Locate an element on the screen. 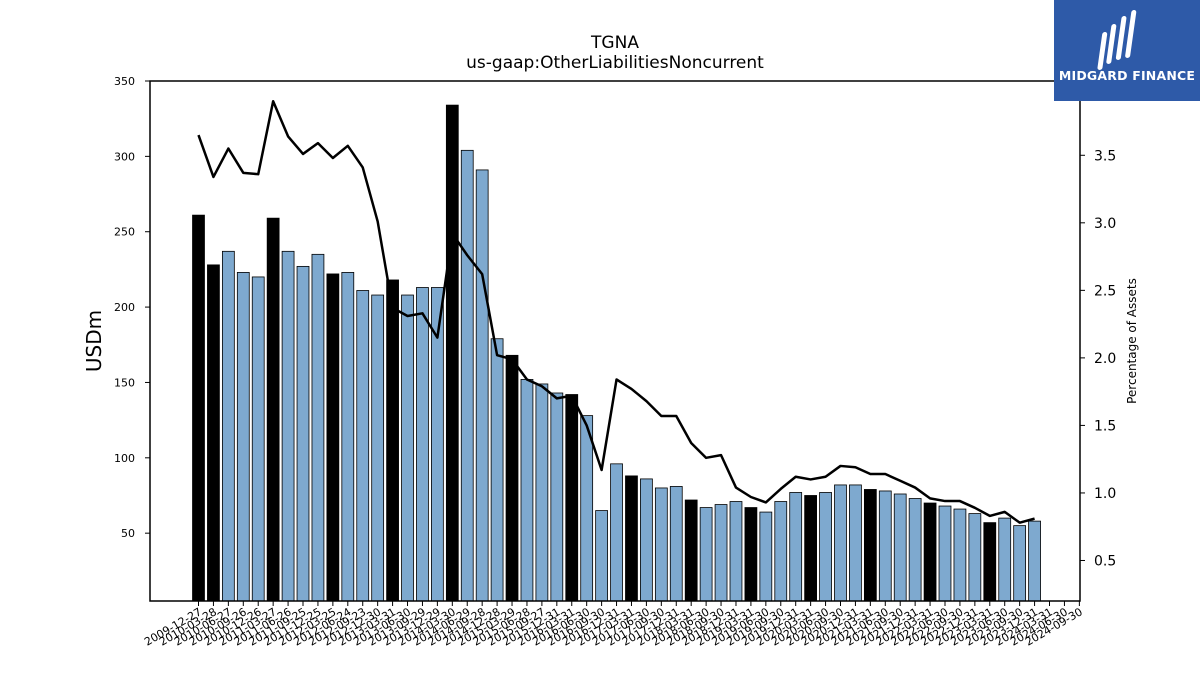 The height and width of the screenshot is (675, 1200). y-tick-label: 150 is located at coordinates (124, 382).